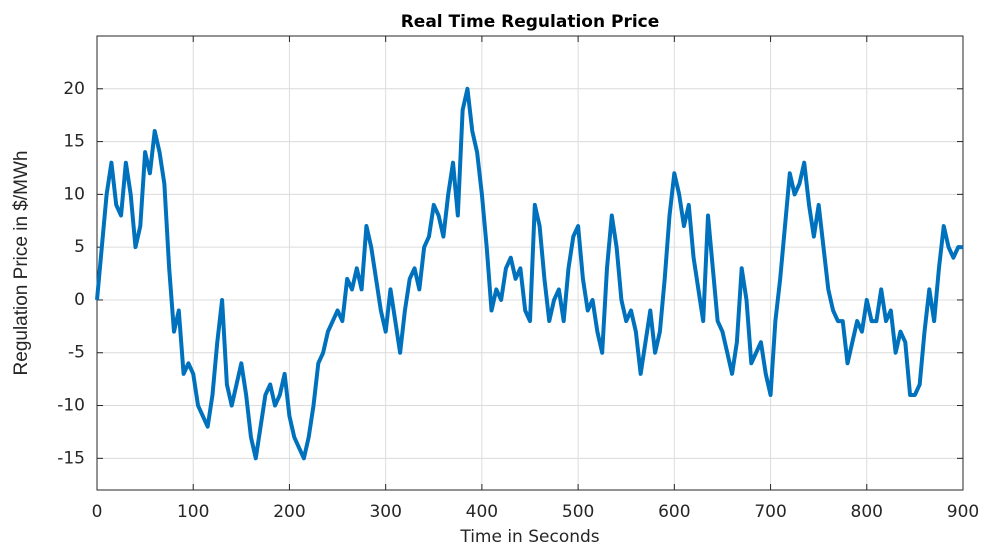 Image resolution: width=986 pixels, height=545 pixels. I want to click on x-tick-label: 100, so click(193, 512).